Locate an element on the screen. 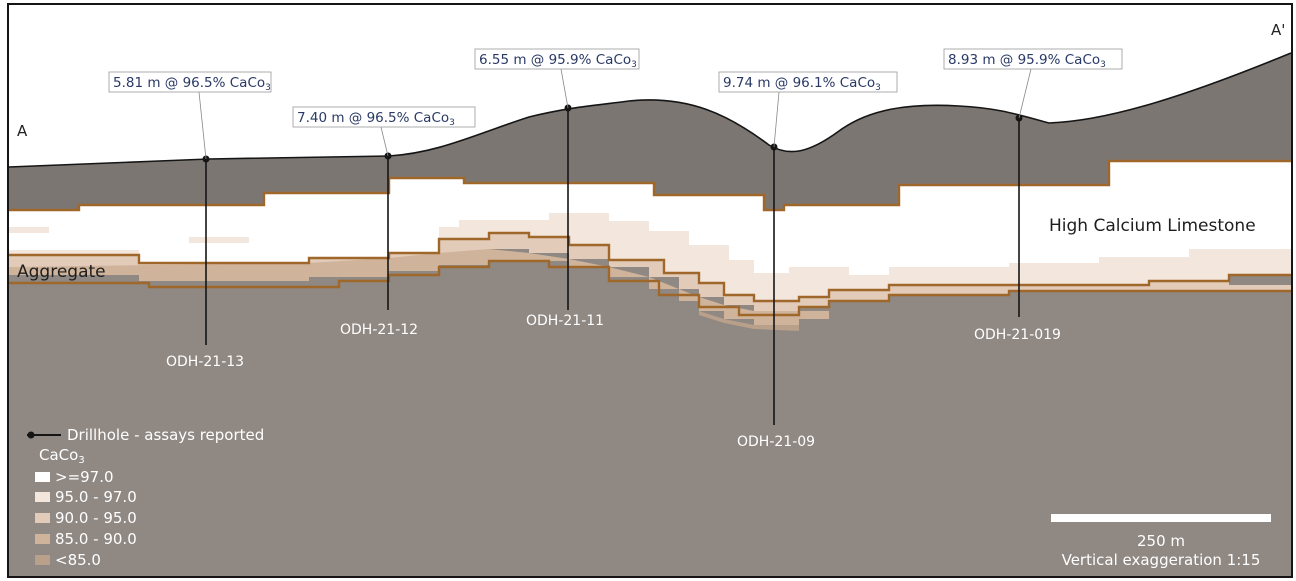 This screenshot has height=581, width=1296. legend-class-4: 85.0 - 90.0 is located at coordinates (86, 539).